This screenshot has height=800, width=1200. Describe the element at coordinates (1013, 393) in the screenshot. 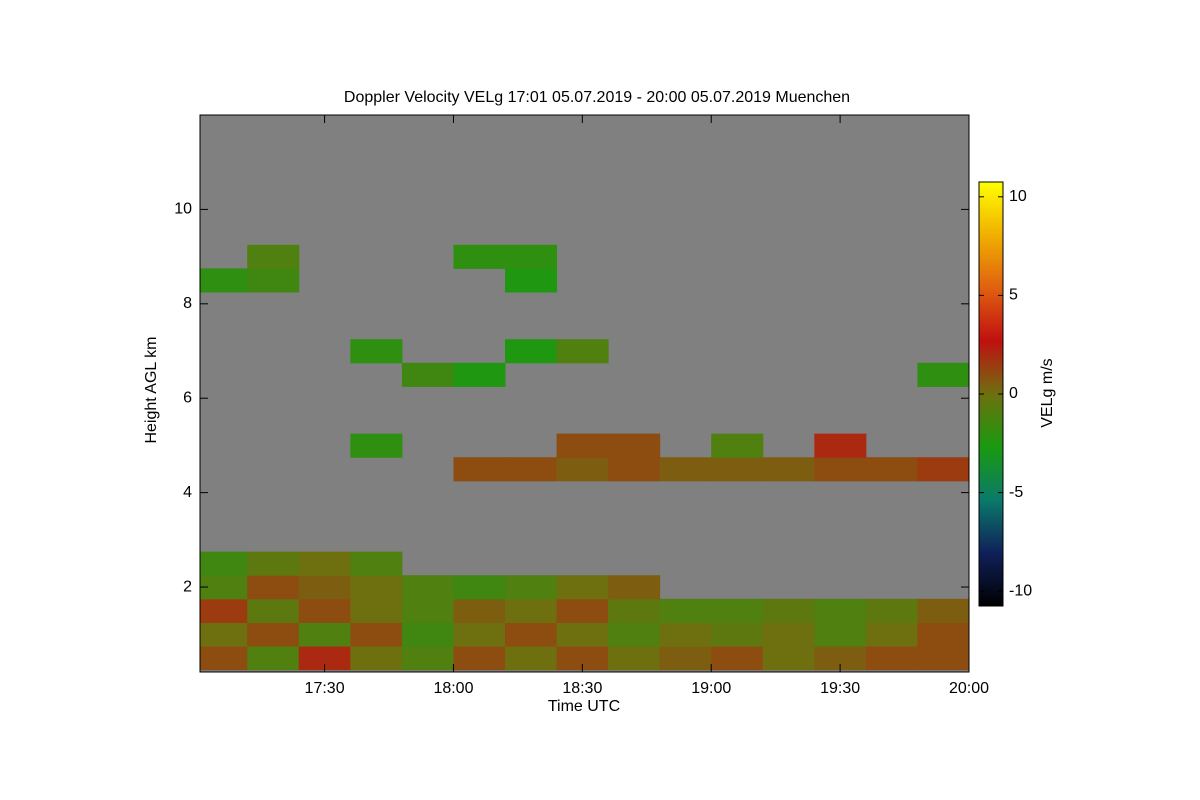

I see `colorbar-tick-label: 0` at that location.